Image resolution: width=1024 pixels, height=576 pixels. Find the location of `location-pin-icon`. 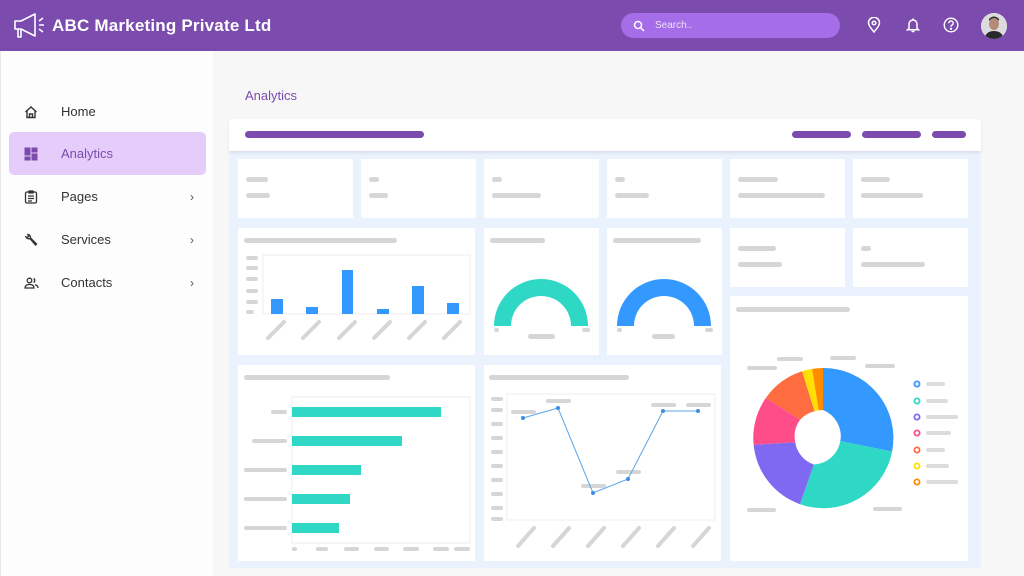

location-pin-icon is located at coordinates (874, 25).